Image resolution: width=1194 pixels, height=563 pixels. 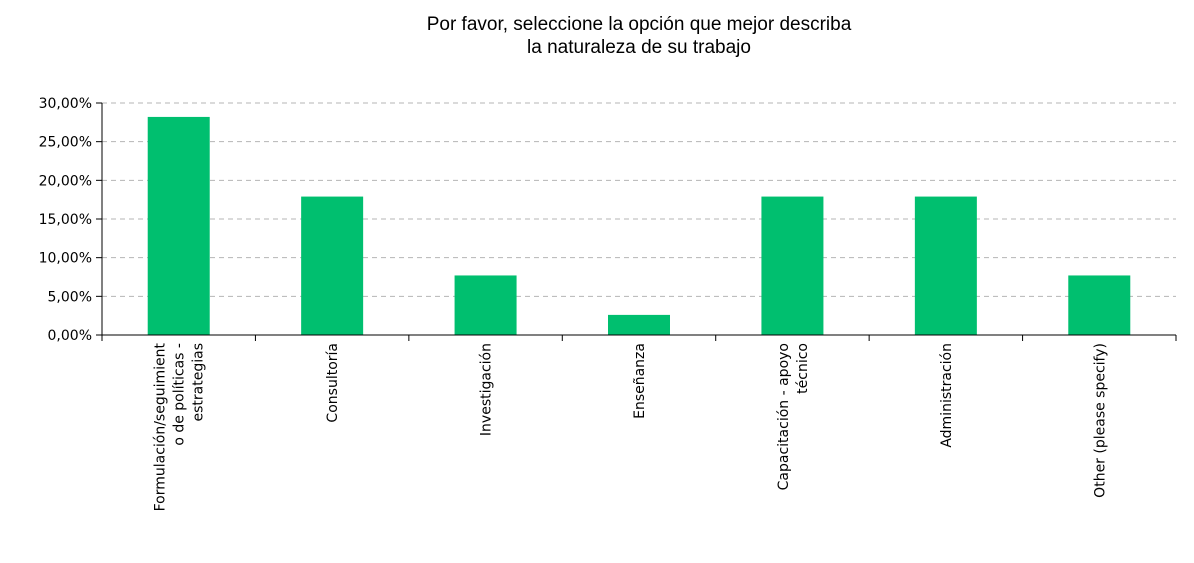 I want to click on x-tick-label: Other (please specify), so click(x=1100, y=420).